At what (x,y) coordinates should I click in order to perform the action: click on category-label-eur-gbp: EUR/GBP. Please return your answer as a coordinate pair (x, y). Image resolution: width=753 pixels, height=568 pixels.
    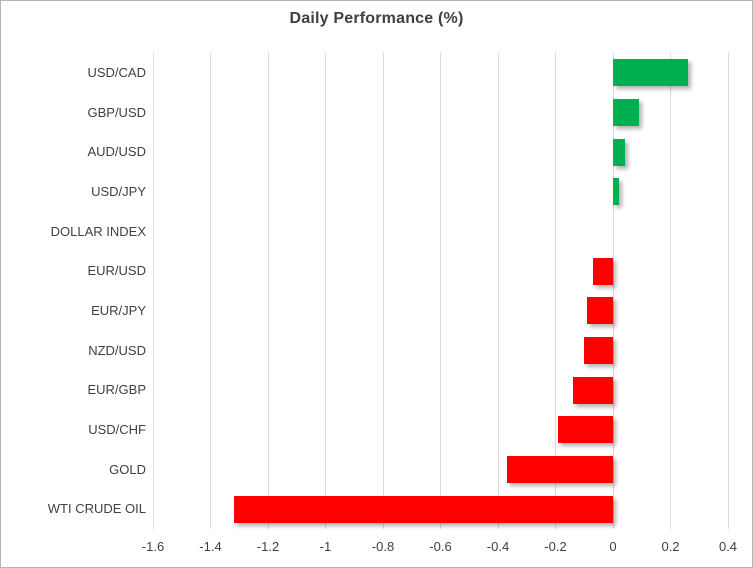
    Looking at the image, I should click on (116, 390).